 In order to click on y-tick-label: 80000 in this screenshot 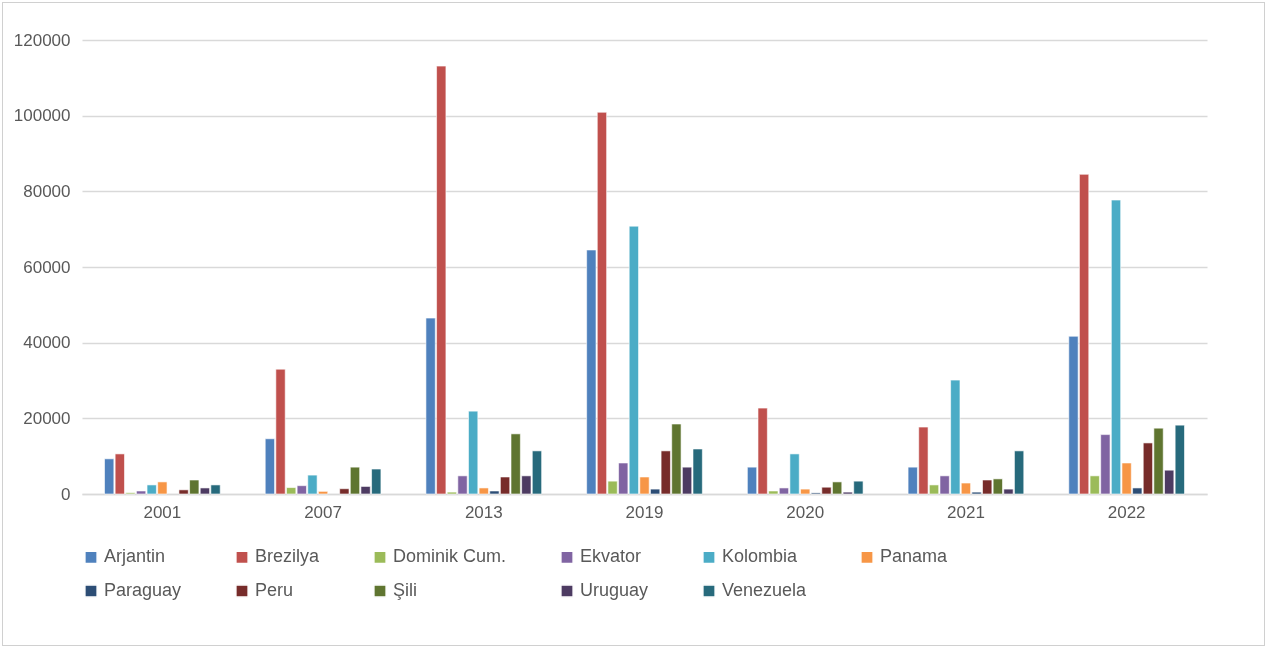, I will do `click(47, 191)`.